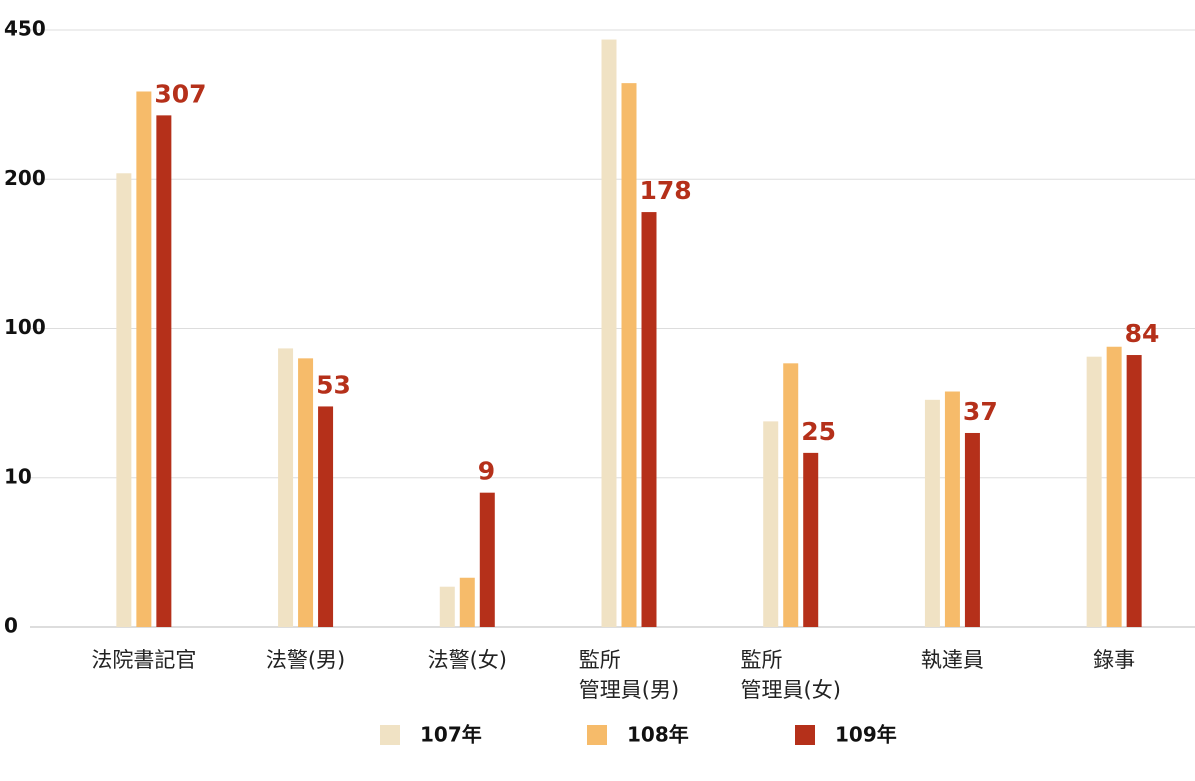 The height and width of the screenshot is (781, 1195). Describe the element at coordinates (866, 735) in the screenshot. I see `legend-label: 109年` at that location.